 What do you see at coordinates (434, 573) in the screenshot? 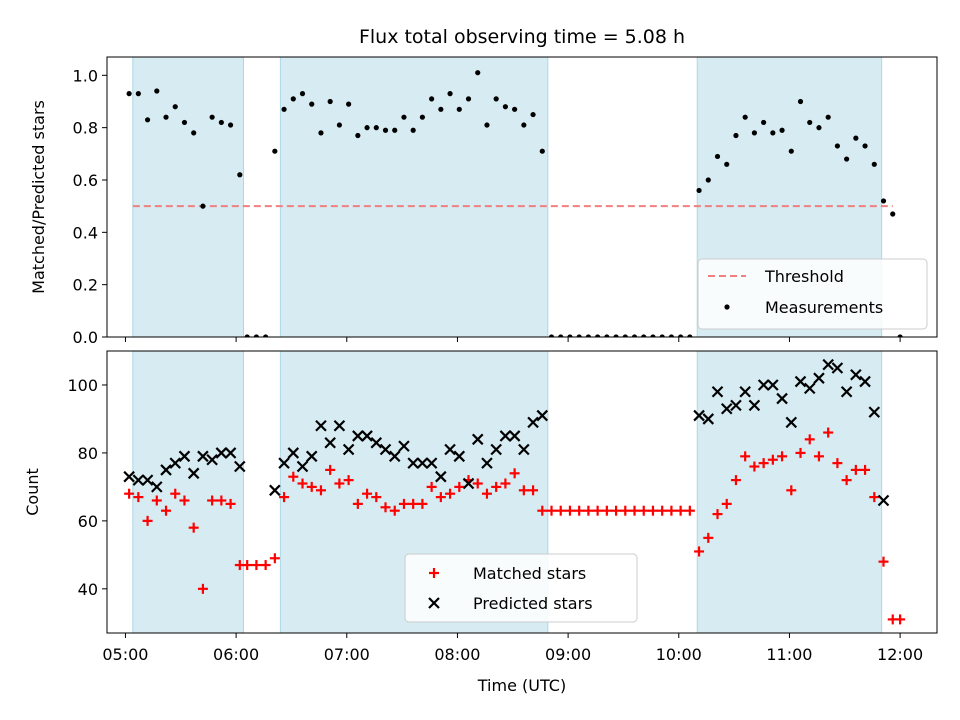
I see `legend-matched-swatch` at bounding box center [434, 573].